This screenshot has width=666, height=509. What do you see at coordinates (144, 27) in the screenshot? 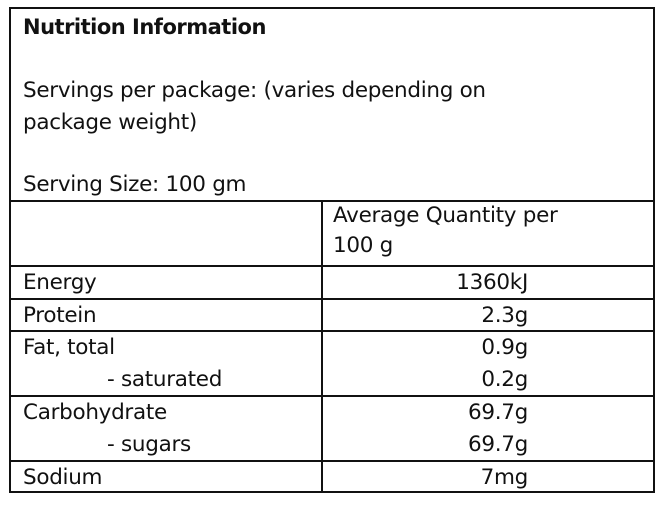
I see `panel-title: Nutrition Information` at bounding box center [144, 27].